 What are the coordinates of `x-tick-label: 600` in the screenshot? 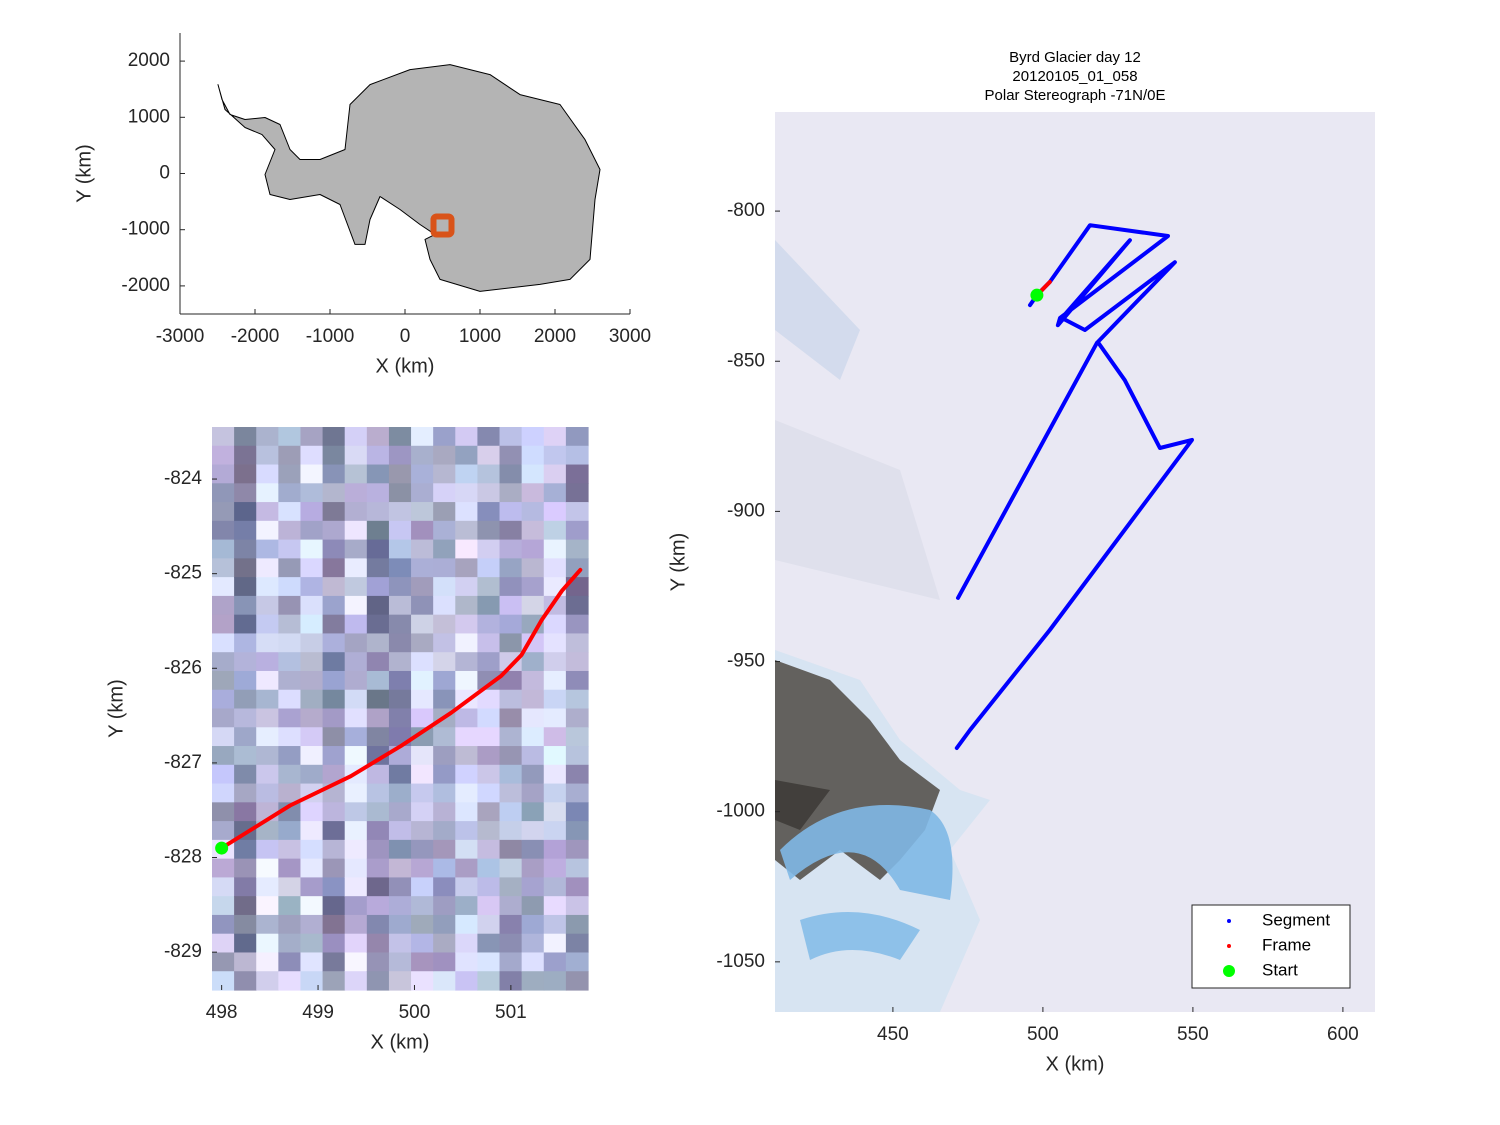 It's located at (1343, 1034).